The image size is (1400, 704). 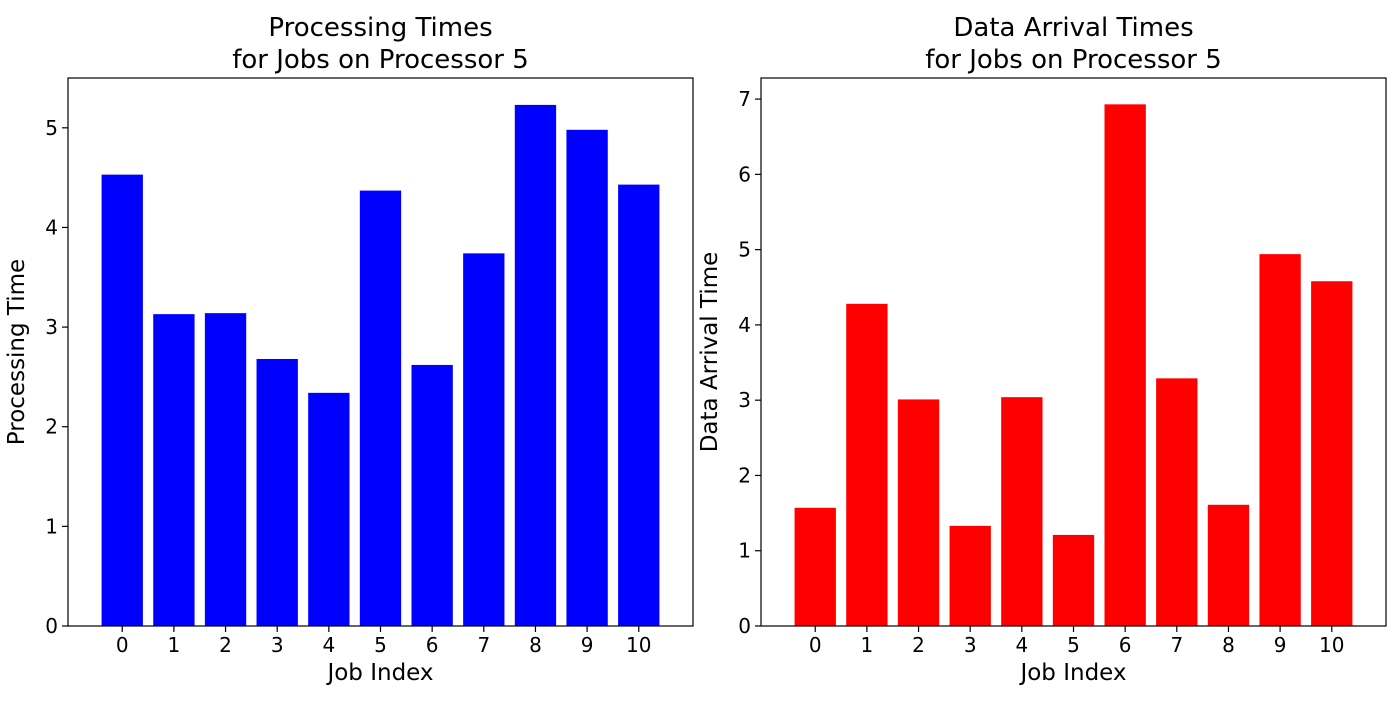 What do you see at coordinates (744, 250) in the screenshot?
I see `arrival-ytick-label-5: 5` at bounding box center [744, 250].